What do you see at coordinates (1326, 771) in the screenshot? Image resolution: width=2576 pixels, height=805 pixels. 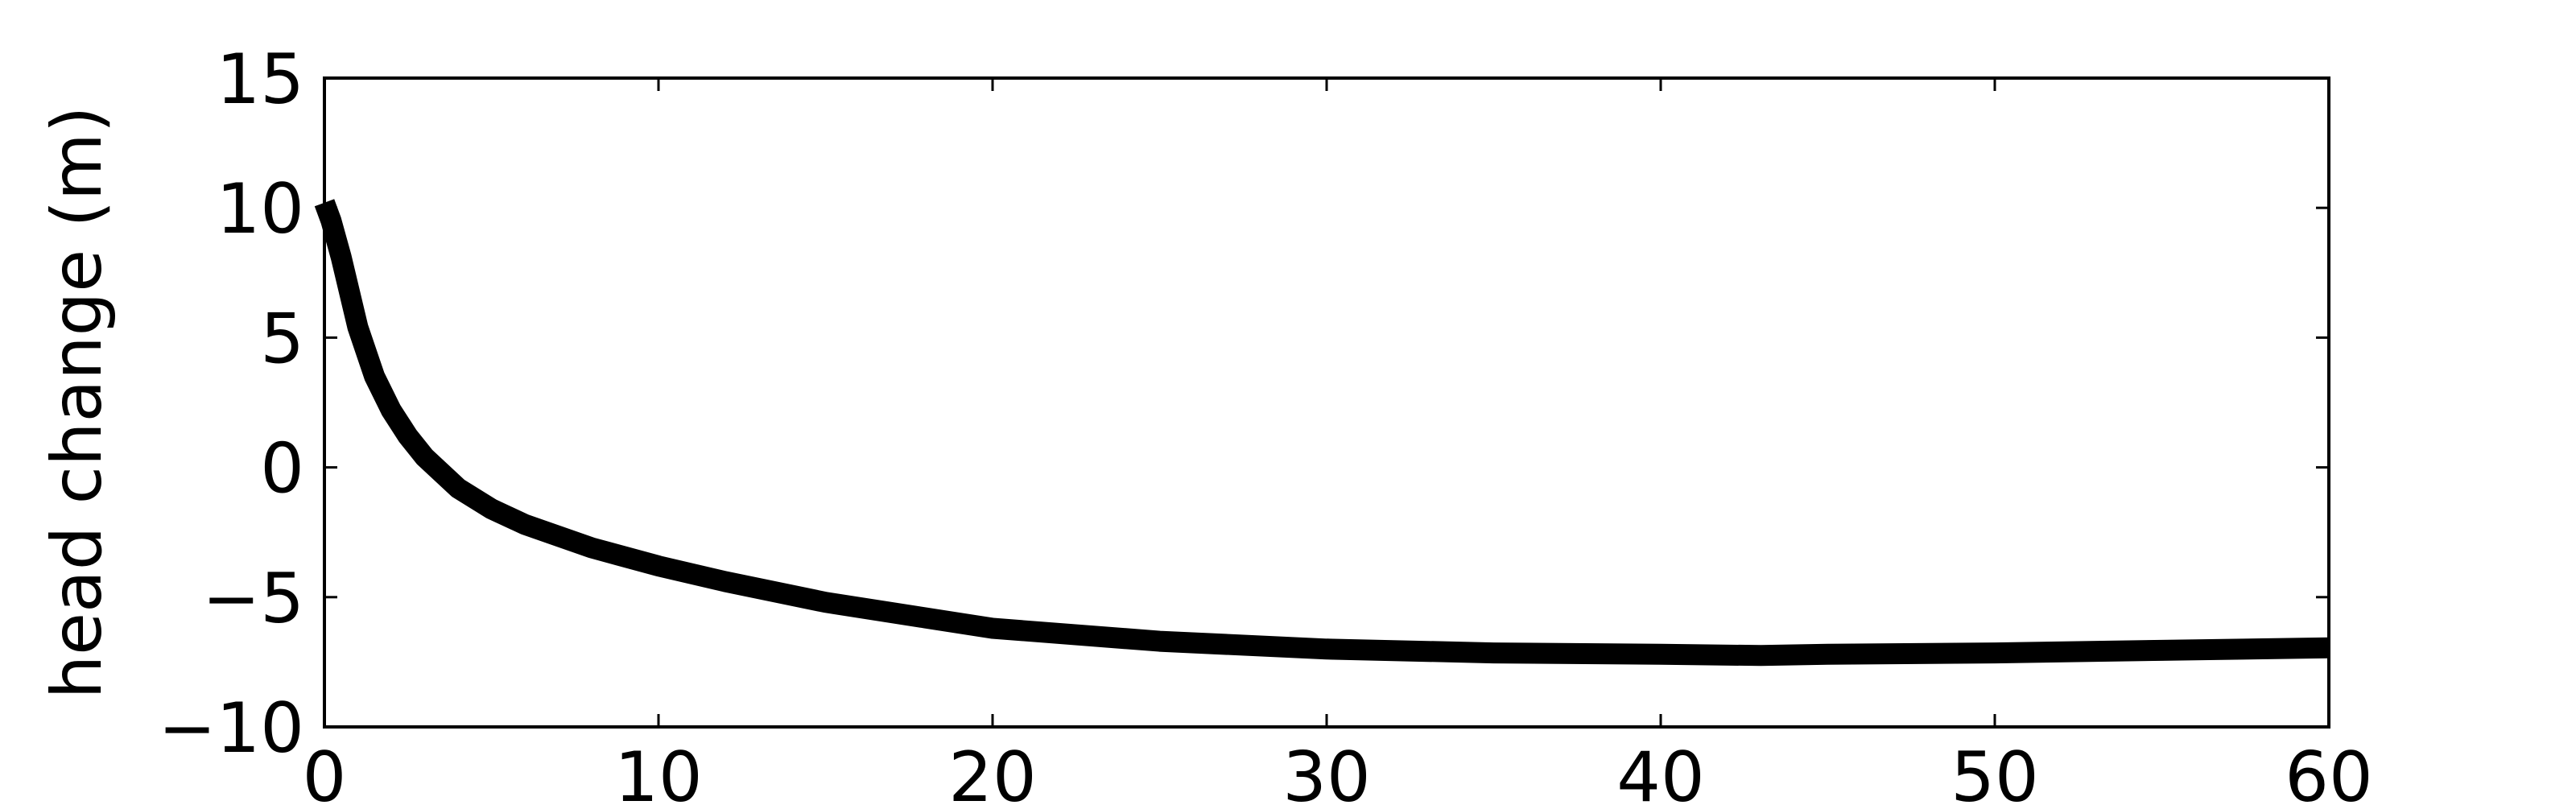 I see `x-tick-label: 30` at bounding box center [1326, 771].